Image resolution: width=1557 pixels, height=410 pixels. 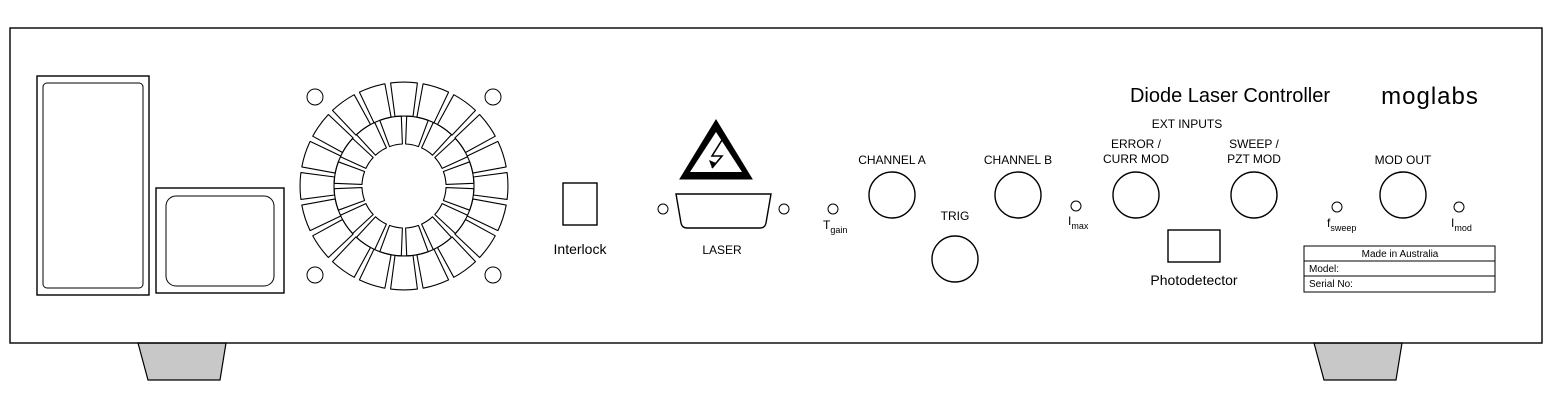 I want to click on trig-label: TRIG, so click(x=955, y=216).